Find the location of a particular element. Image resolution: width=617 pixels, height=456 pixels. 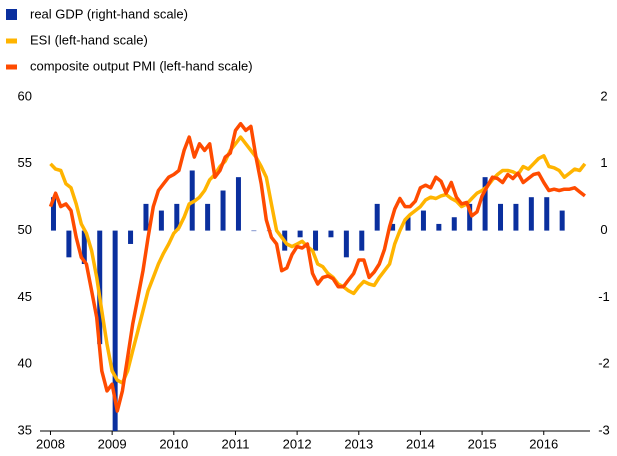

y-tick-label: 60 is located at coordinates (25, 95).